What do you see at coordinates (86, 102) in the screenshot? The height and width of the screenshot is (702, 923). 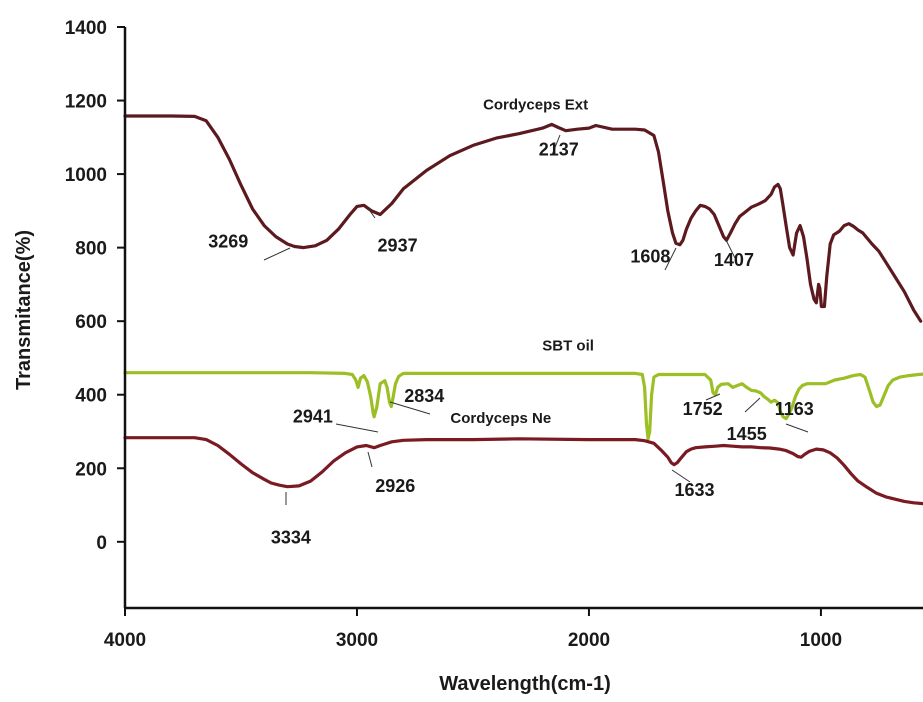 I see `y-tick-label: 1200` at bounding box center [86, 102].